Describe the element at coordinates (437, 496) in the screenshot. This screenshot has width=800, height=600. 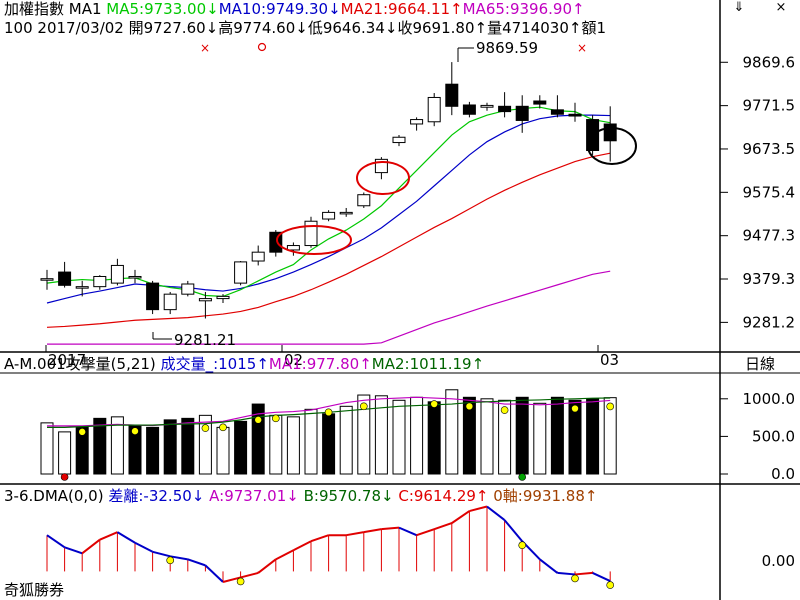
I see `dma-c: C:9614.29` at that location.